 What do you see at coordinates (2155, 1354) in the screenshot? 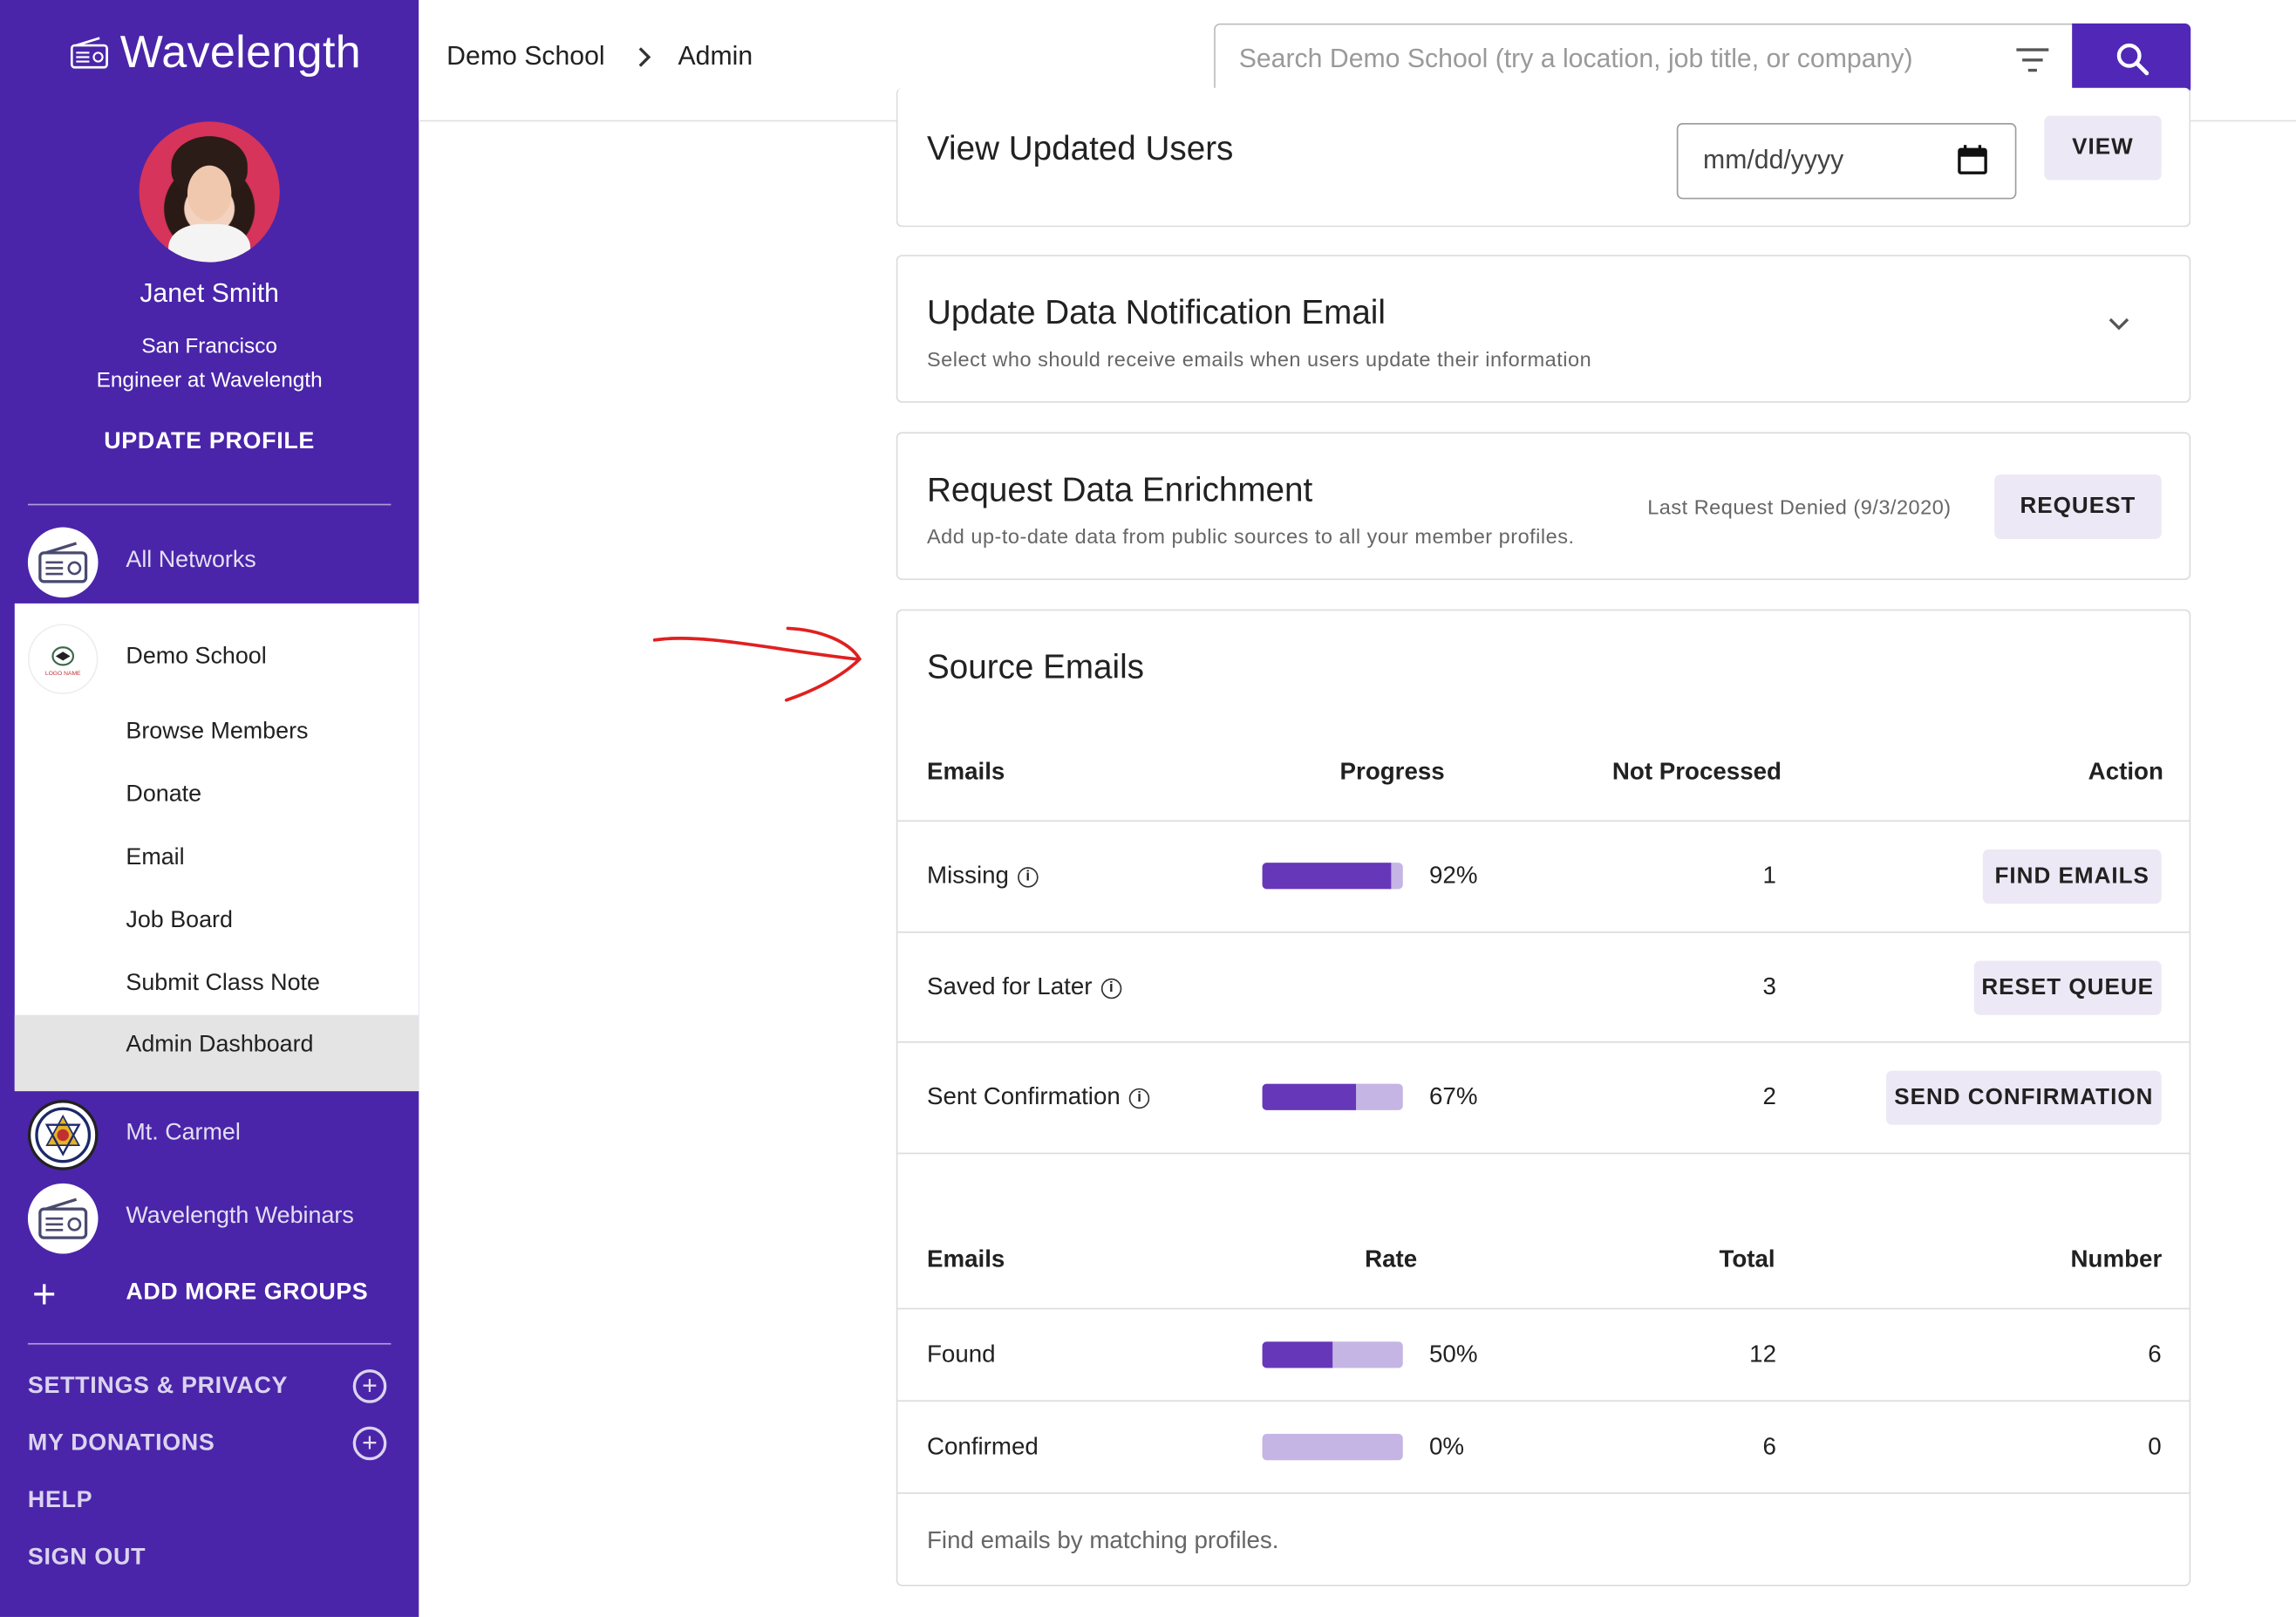
I see `number-count: 6` at bounding box center [2155, 1354].